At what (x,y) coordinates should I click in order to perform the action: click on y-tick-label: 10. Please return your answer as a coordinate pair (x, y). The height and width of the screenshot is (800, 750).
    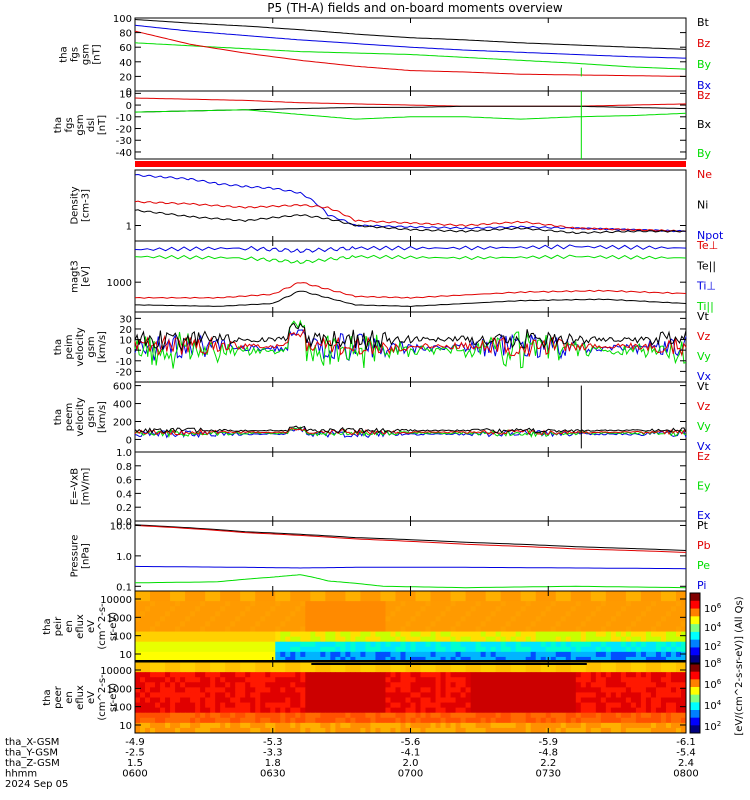
    Looking at the image, I should click on (125, 94).